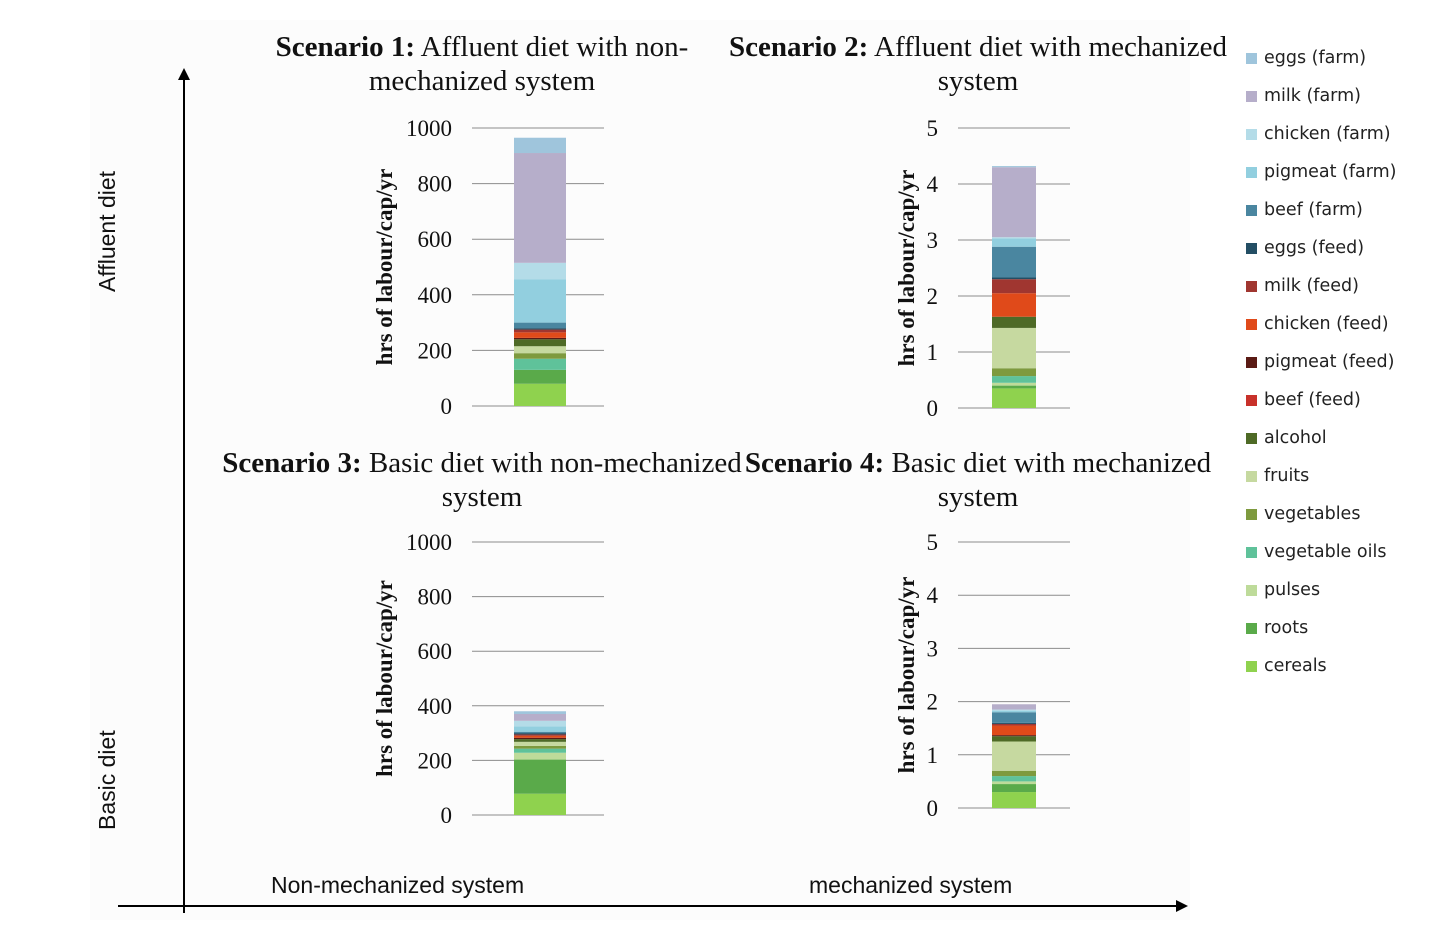 This screenshot has height=949, width=1456. Describe the element at coordinates (1313, 210) in the screenshot. I see `legend-label: beef (farm)` at that location.